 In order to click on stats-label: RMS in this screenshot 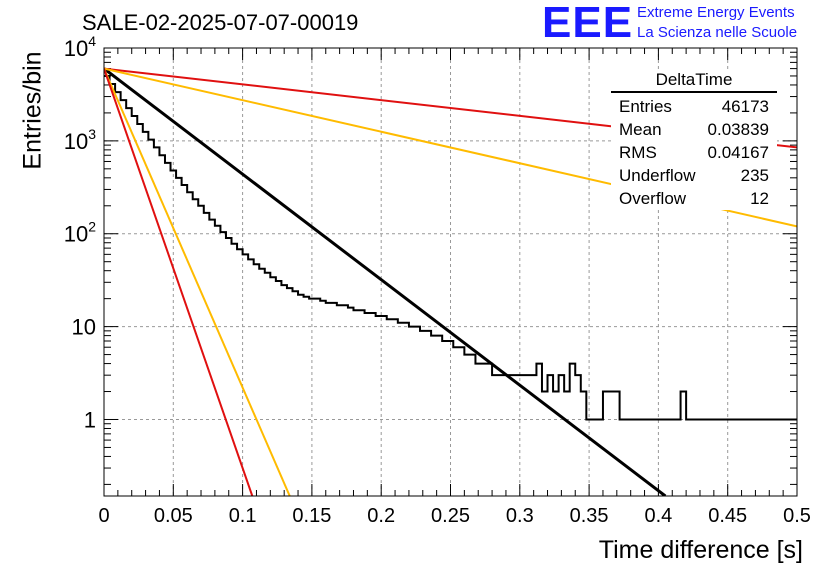, I will do `click(638, 152)`.